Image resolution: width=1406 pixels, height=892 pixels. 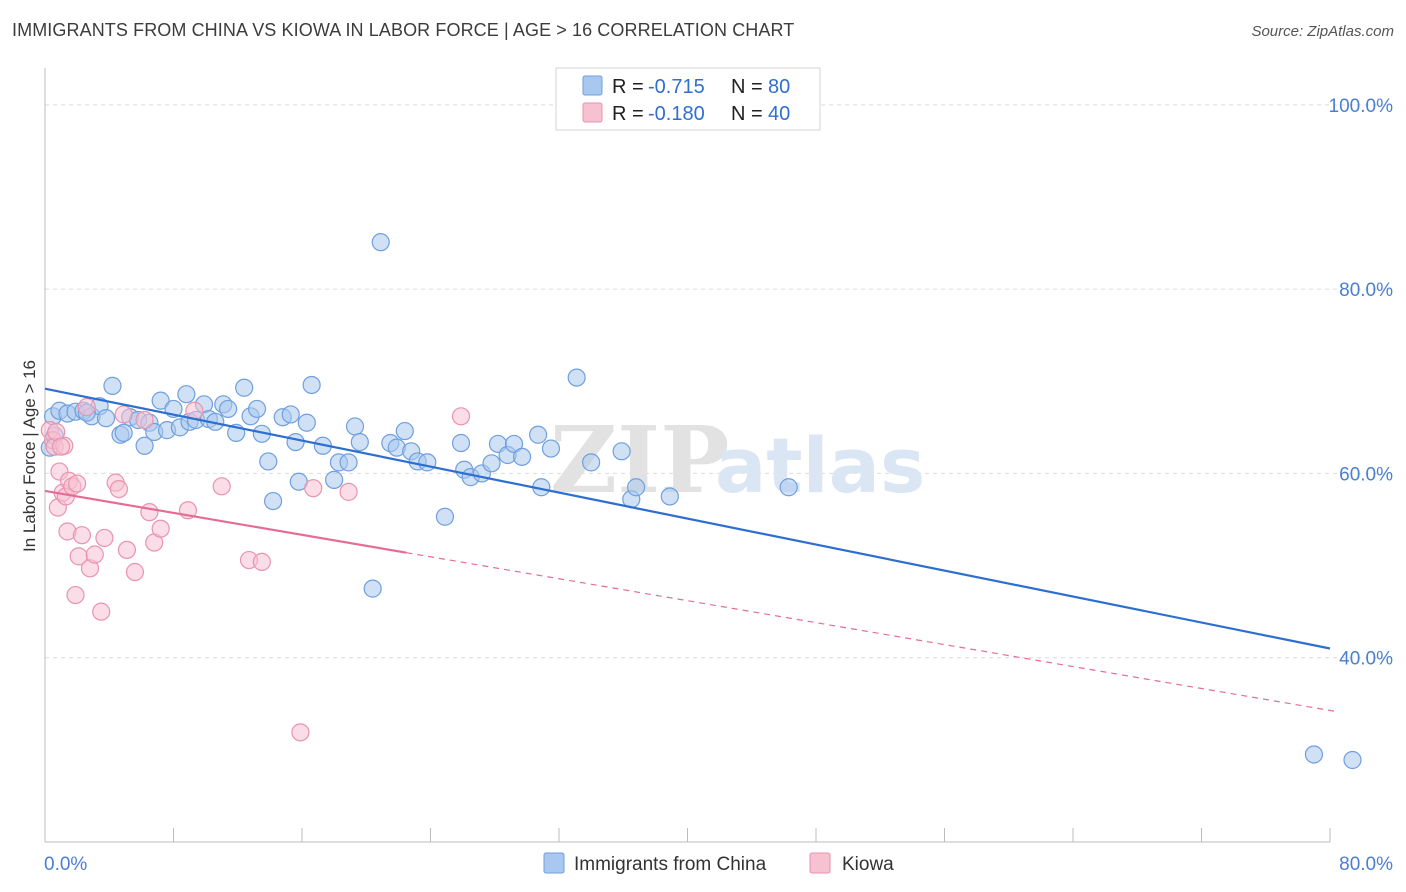 I want to click on y-axis-label: In Labor Force | Age > 16, so click(x=29, y=456).